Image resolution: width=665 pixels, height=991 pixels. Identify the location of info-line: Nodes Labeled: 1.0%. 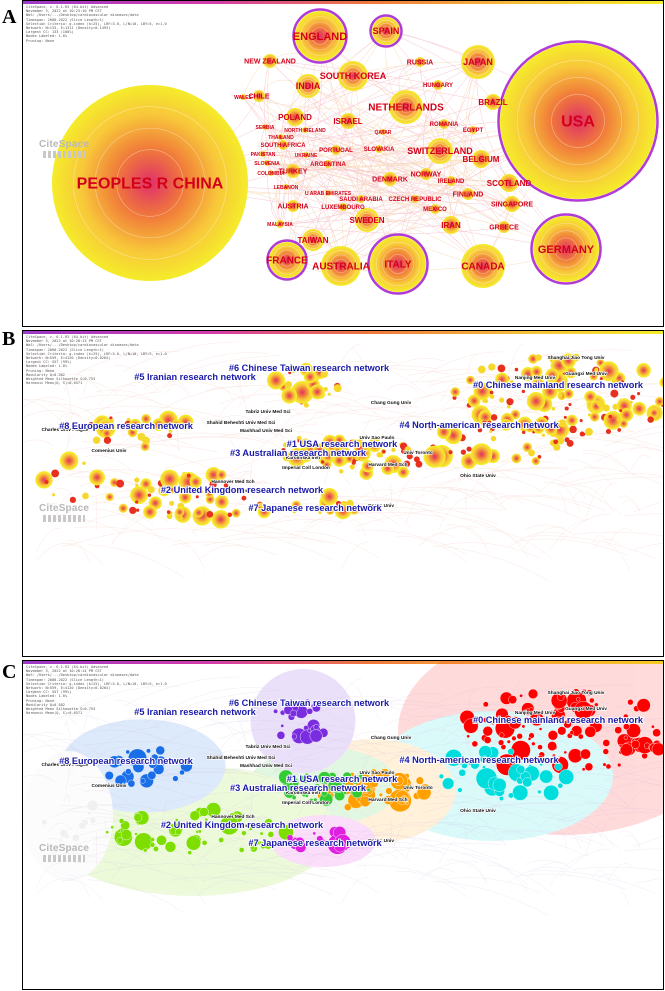
(47, 366).